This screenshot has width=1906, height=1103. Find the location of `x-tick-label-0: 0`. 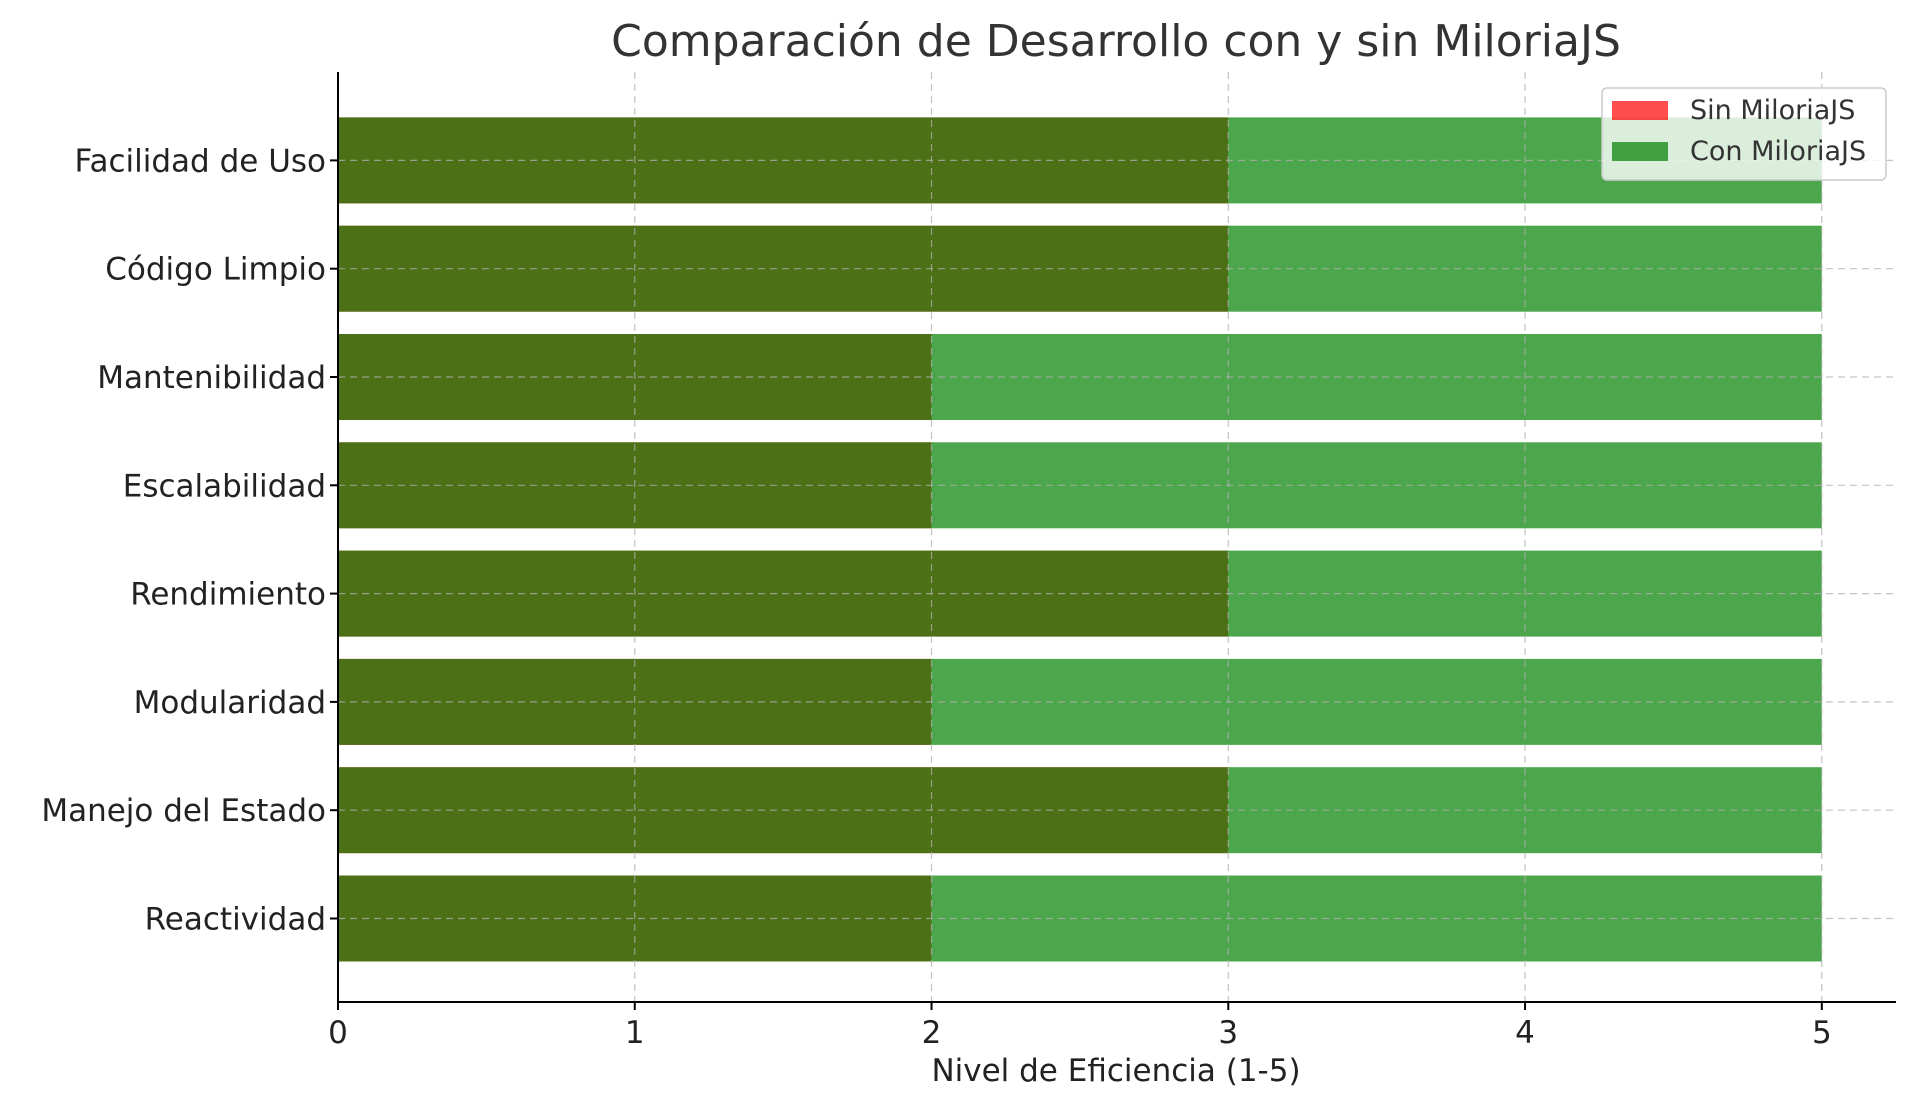

x-tick-label-0: 0 is located at coordinates (338, 1033).